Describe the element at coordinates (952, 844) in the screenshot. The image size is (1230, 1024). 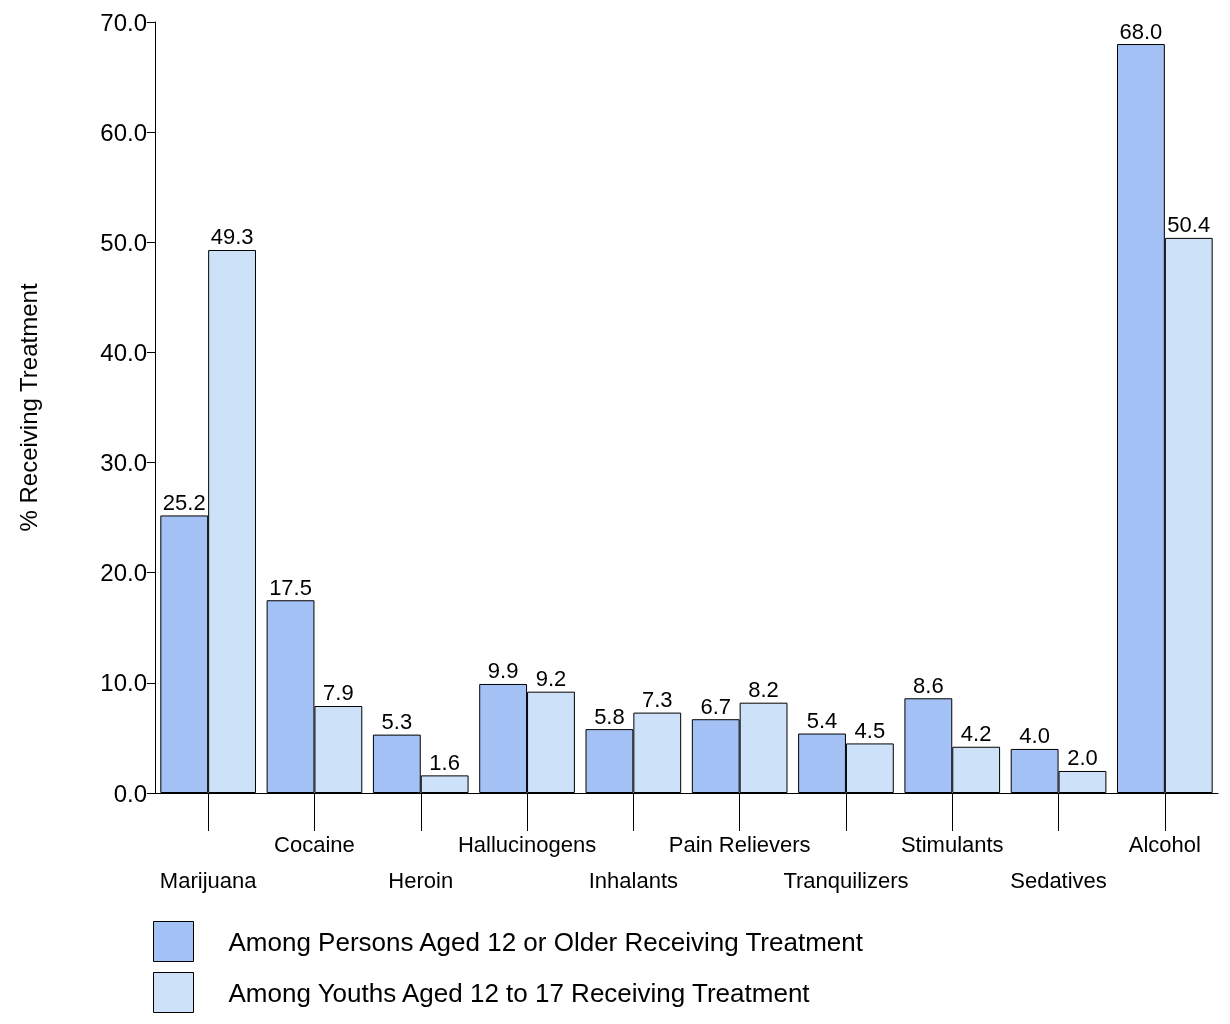
I see `x-tick-label: Stimulants` at that location.